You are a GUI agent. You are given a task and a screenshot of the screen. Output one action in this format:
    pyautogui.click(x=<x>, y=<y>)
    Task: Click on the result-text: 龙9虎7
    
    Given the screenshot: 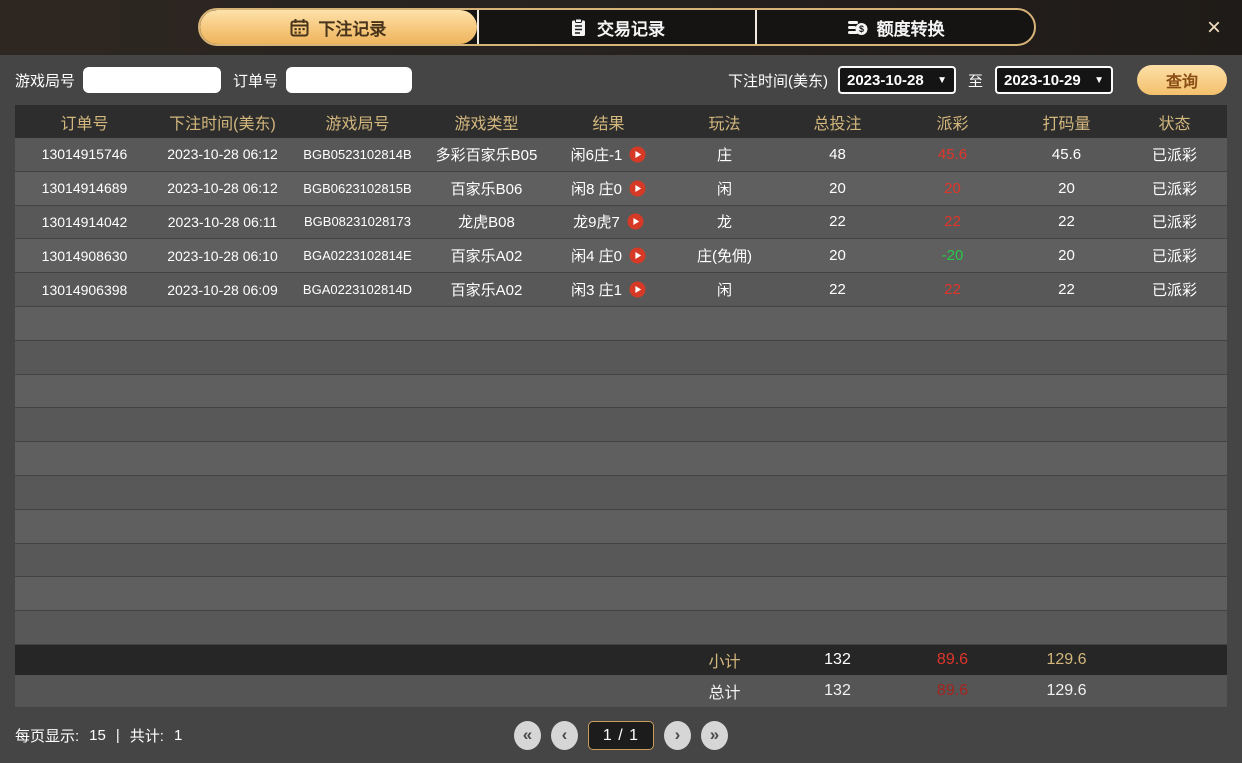 What is the action you would take?
    pyautogui.click(x=596, y=223)
    